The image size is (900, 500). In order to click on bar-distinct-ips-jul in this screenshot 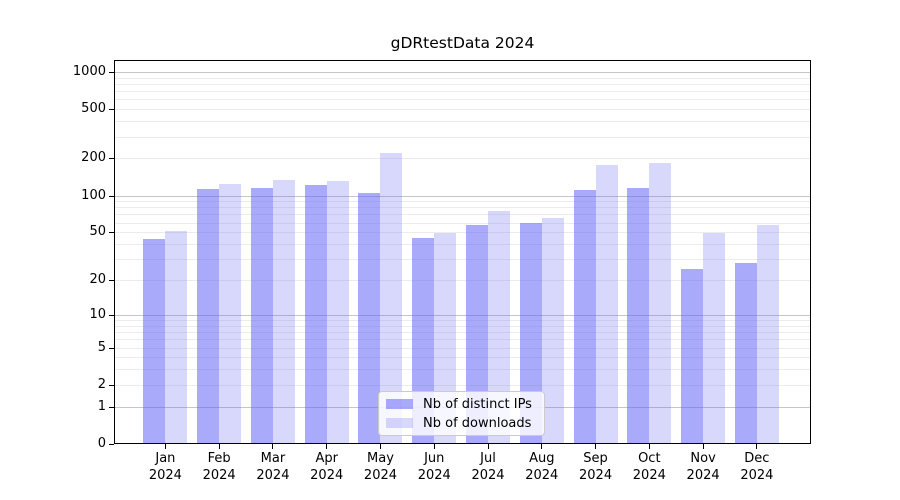, I will do `click(477, 334)`.